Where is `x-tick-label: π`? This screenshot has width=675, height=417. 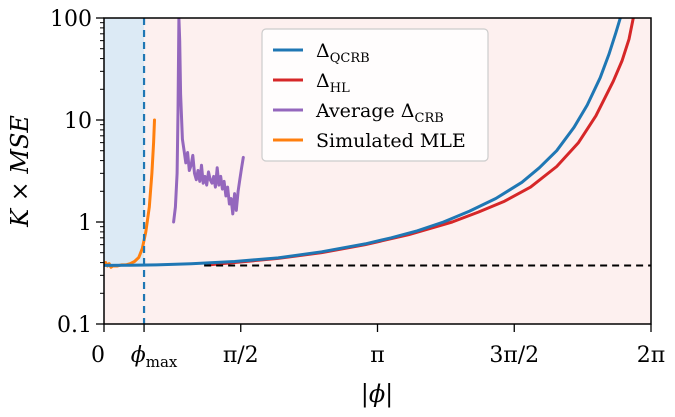
x-tick-label: π is located at coordinates (377, 355).